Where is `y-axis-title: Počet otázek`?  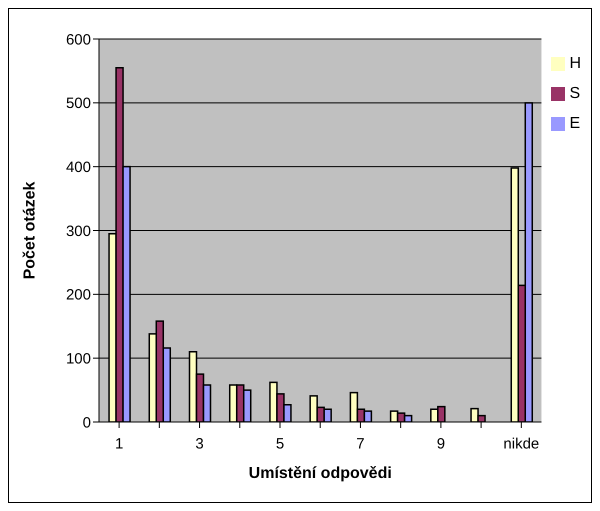 y-axis-title: Počet otázek is located at coordinates (30, 230).